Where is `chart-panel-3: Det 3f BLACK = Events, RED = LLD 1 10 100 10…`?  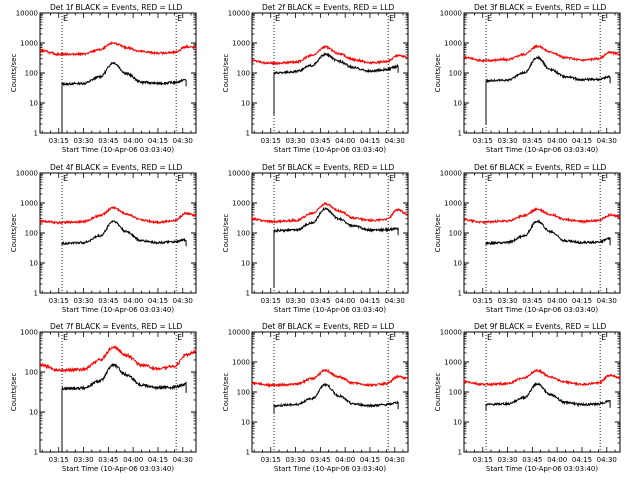 chart-panel-3: Det 3f BLACK = Events, RED = LLD 1 10 100 10… is located at coordinates (527, 78).